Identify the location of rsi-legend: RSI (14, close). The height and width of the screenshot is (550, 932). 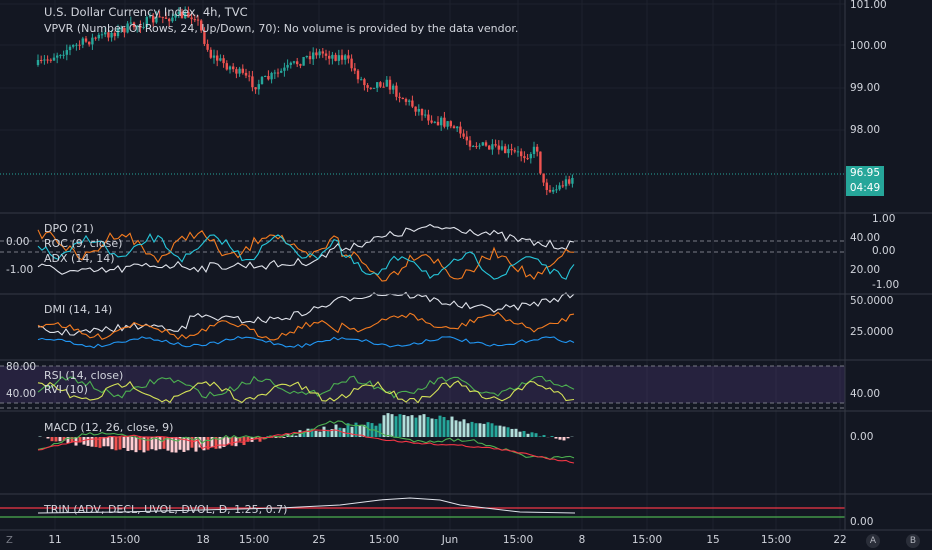
(84, 375).